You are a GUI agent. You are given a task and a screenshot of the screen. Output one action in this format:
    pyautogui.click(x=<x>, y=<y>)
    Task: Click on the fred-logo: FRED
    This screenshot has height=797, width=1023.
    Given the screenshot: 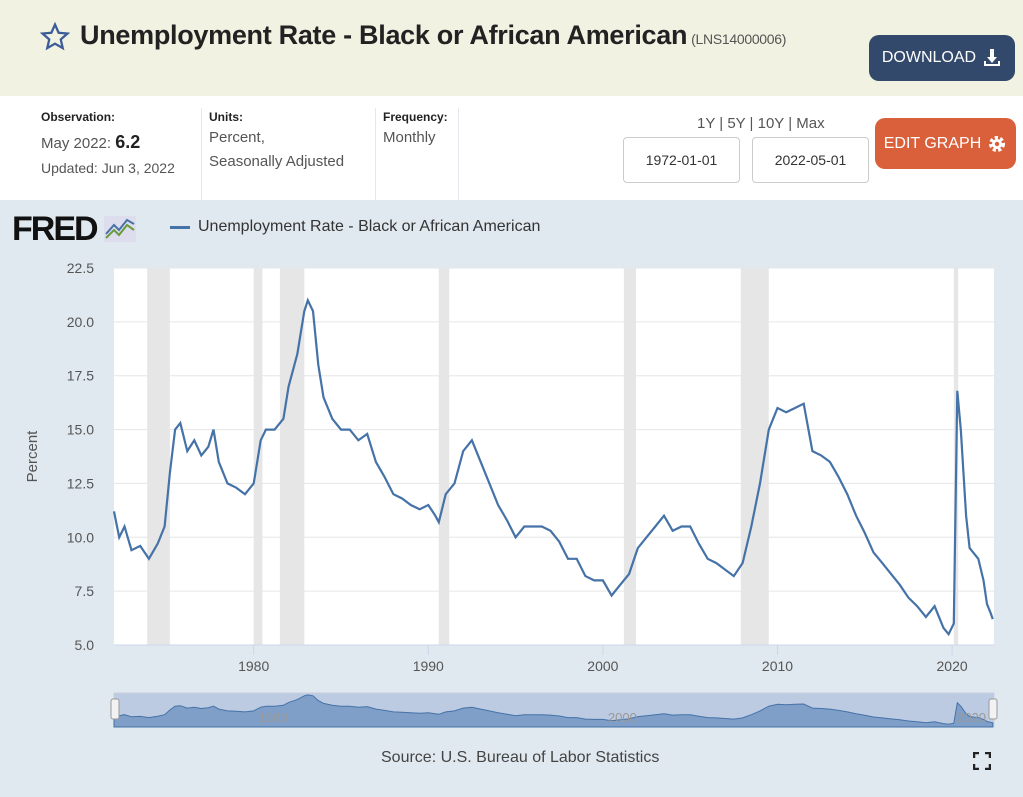 What is the action you would take?
    pyautogui.click(x=74, y=229)
    